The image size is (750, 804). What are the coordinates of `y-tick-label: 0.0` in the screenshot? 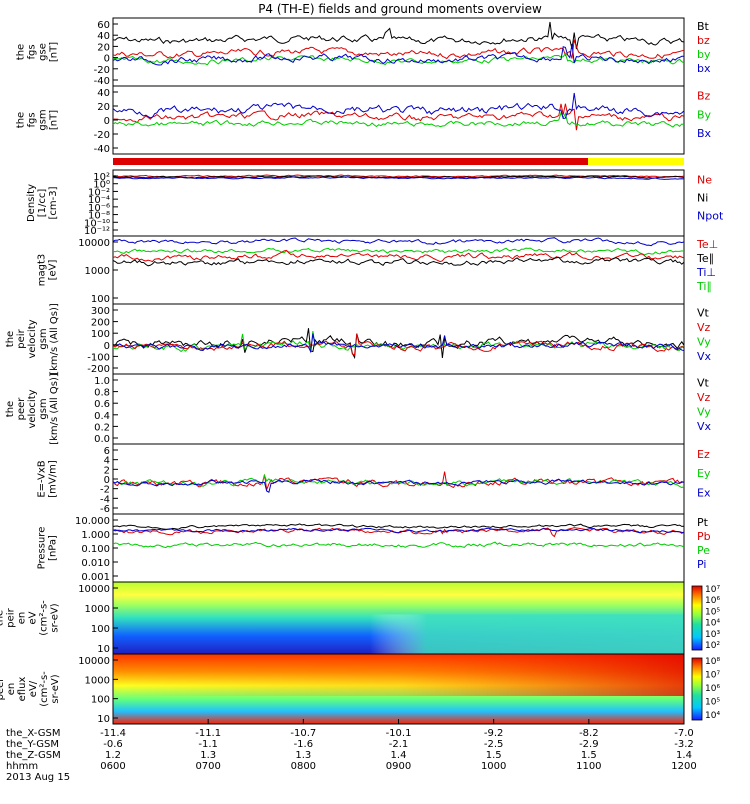 It's located at (102, 439).